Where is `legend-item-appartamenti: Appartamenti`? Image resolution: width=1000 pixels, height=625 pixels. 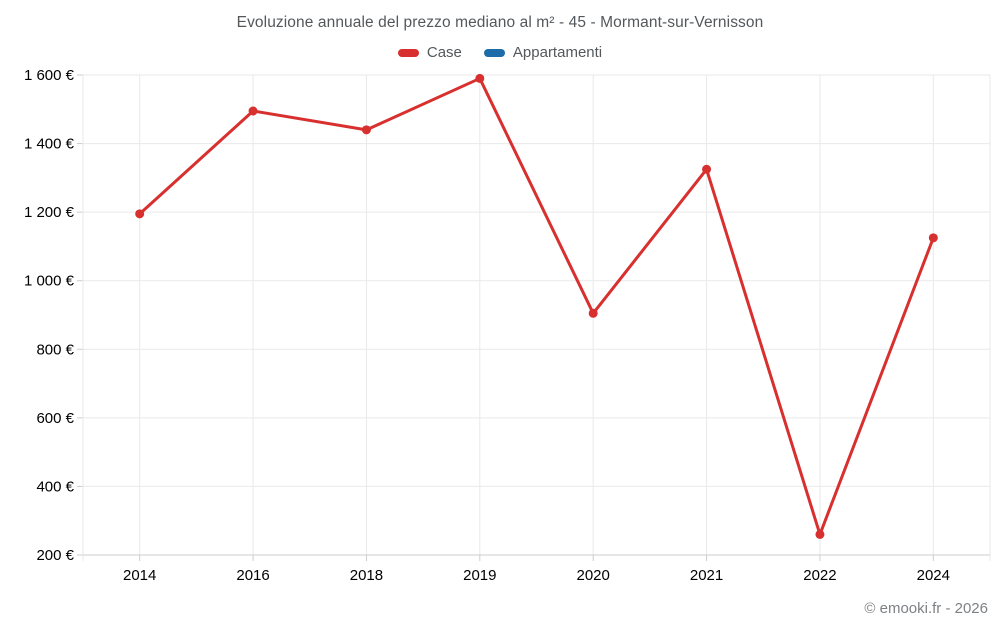
legend-item-appartamenti: Appartamenti is located at coordinates (543, 52).